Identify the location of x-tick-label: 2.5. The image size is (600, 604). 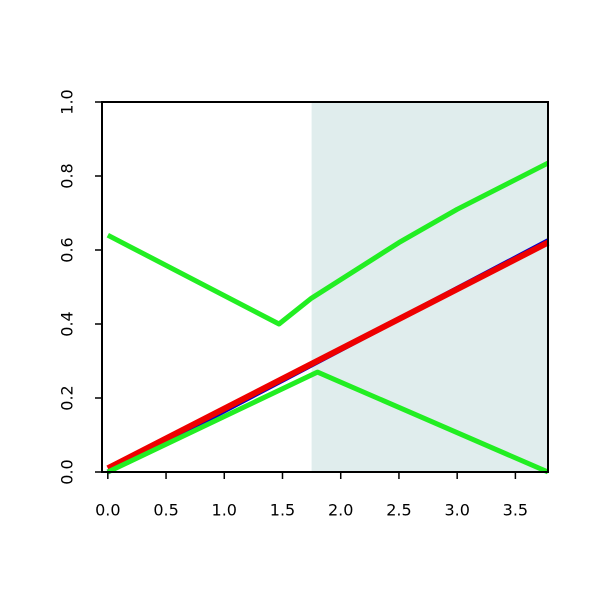
(398, 510).